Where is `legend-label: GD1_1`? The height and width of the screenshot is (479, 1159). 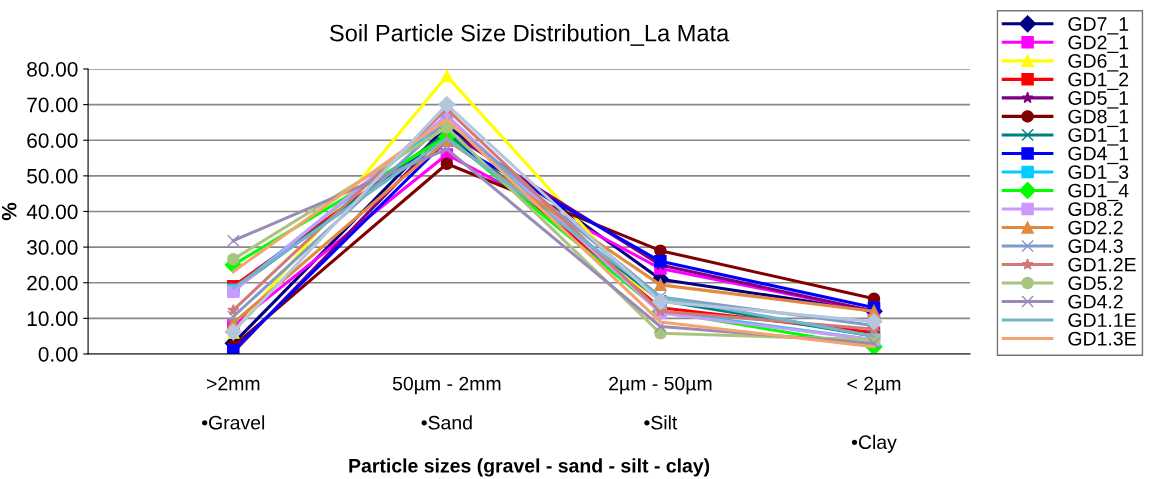 legend-label: GD1_1 is located at coordinates (1098, 137).